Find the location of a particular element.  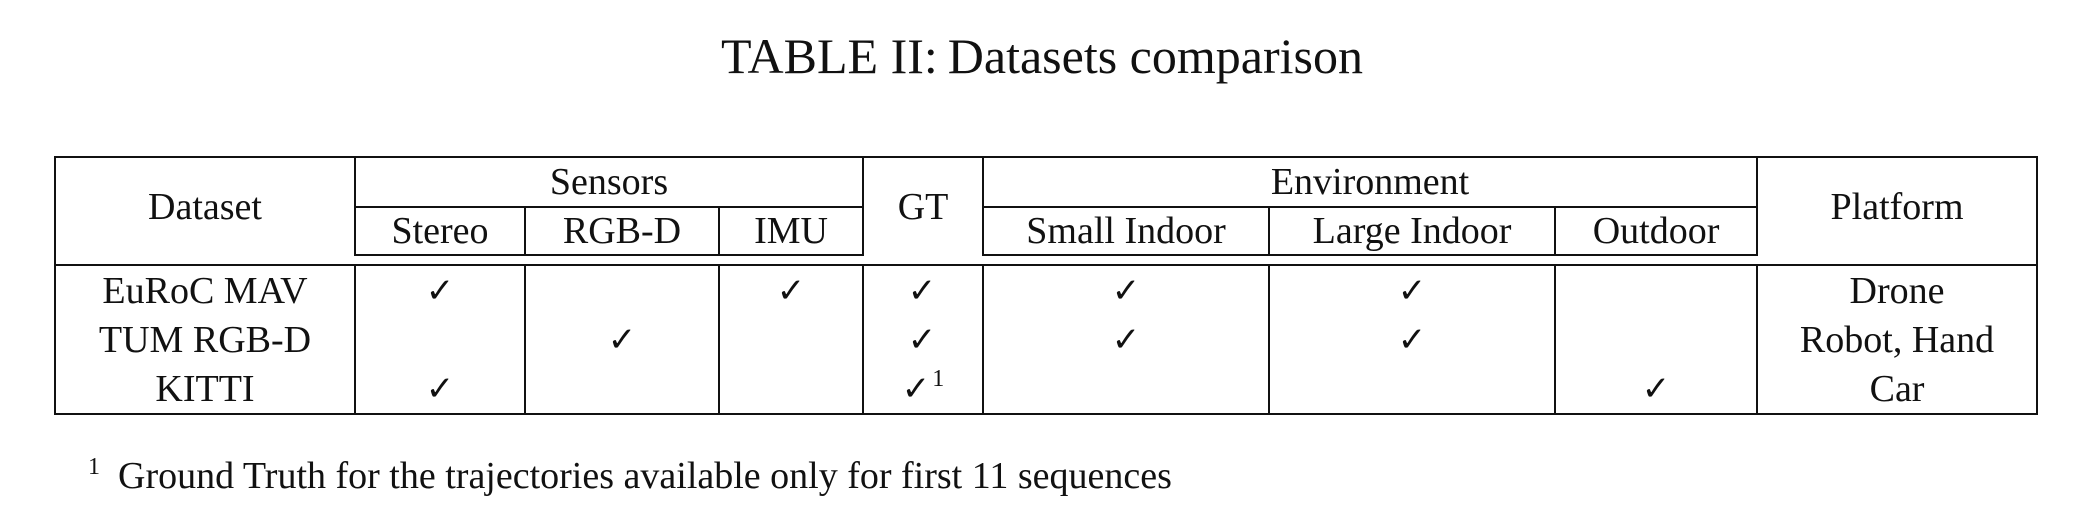

table-caption-title: Datasets comparison is located at coordinates (1155, 56).